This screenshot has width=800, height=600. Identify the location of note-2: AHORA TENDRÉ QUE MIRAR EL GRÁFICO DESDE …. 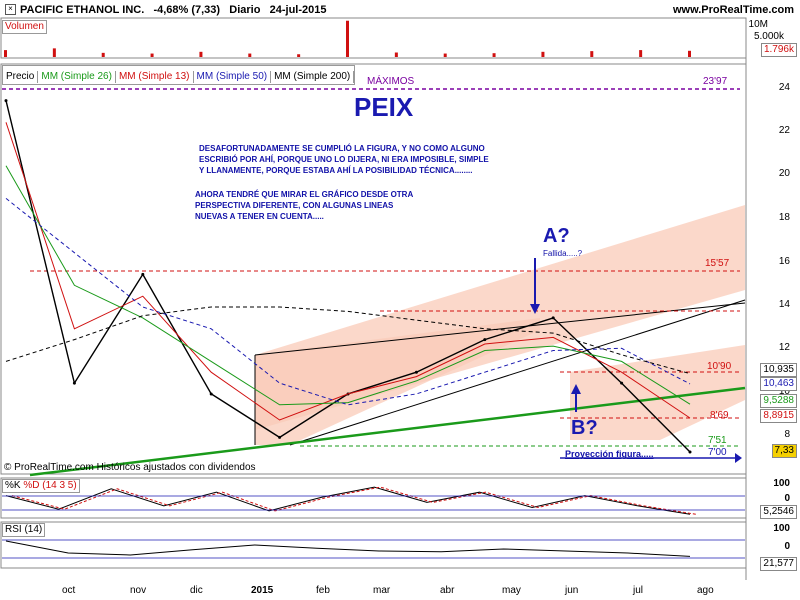
(304, 205).